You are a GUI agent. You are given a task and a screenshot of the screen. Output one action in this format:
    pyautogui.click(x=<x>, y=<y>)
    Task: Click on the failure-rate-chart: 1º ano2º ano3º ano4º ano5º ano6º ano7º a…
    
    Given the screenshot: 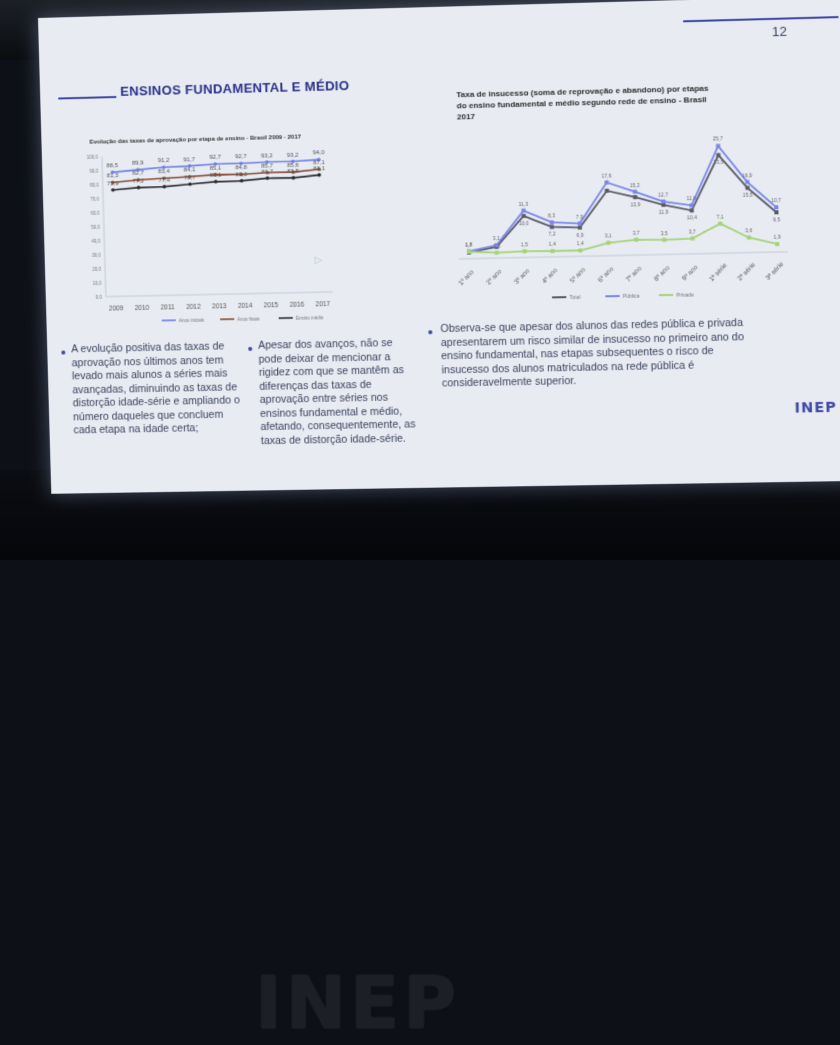 What is the action you would take?
    pyautogui.click(x=615, y=217)
    